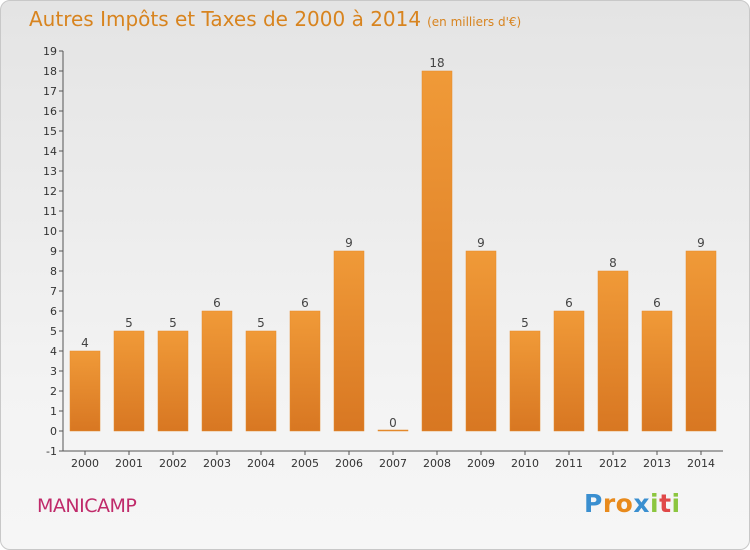 The width and height of the screenshot is (750, 550). Describe the element at coordinates (53, 431) in the screenshot. I see `y-tick-label: 0` at that location.